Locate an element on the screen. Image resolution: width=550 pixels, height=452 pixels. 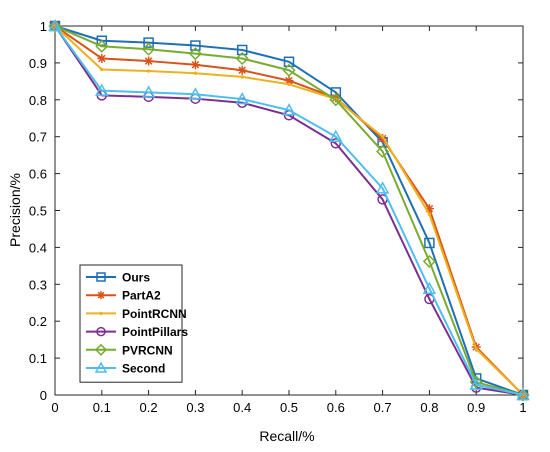
x-tick-label: 0.8 is located at coordinates (429, 407).